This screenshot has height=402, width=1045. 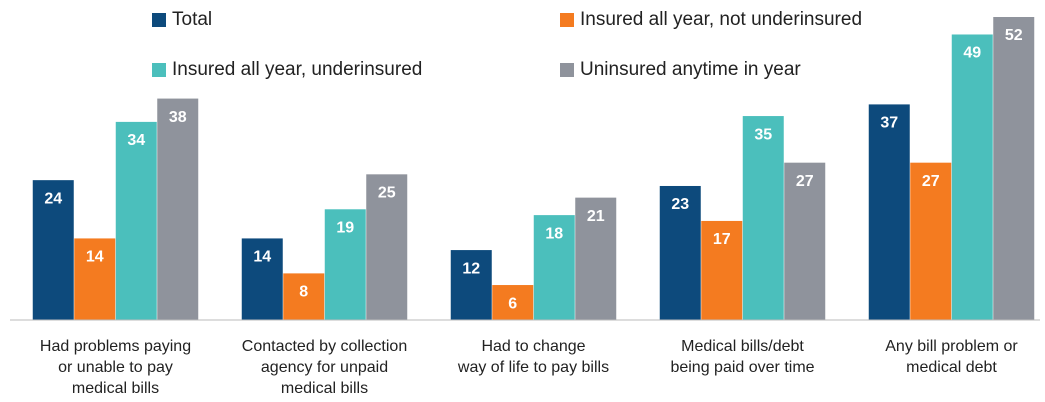 I want to click on data-label: 49, so click(x=972, y=53).